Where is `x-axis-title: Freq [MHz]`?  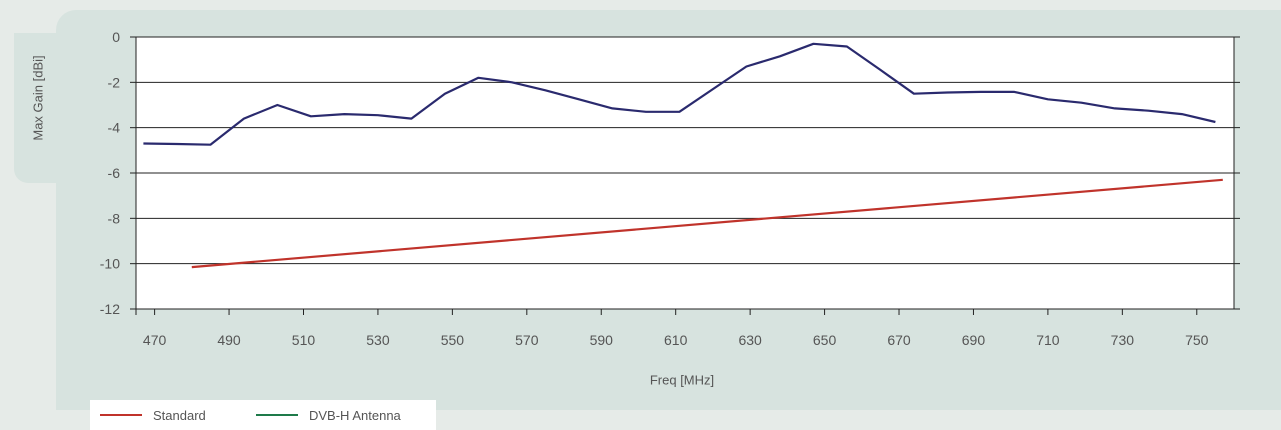 x-axis-title: Freq [MHz] is located at coordinates (682, 380).